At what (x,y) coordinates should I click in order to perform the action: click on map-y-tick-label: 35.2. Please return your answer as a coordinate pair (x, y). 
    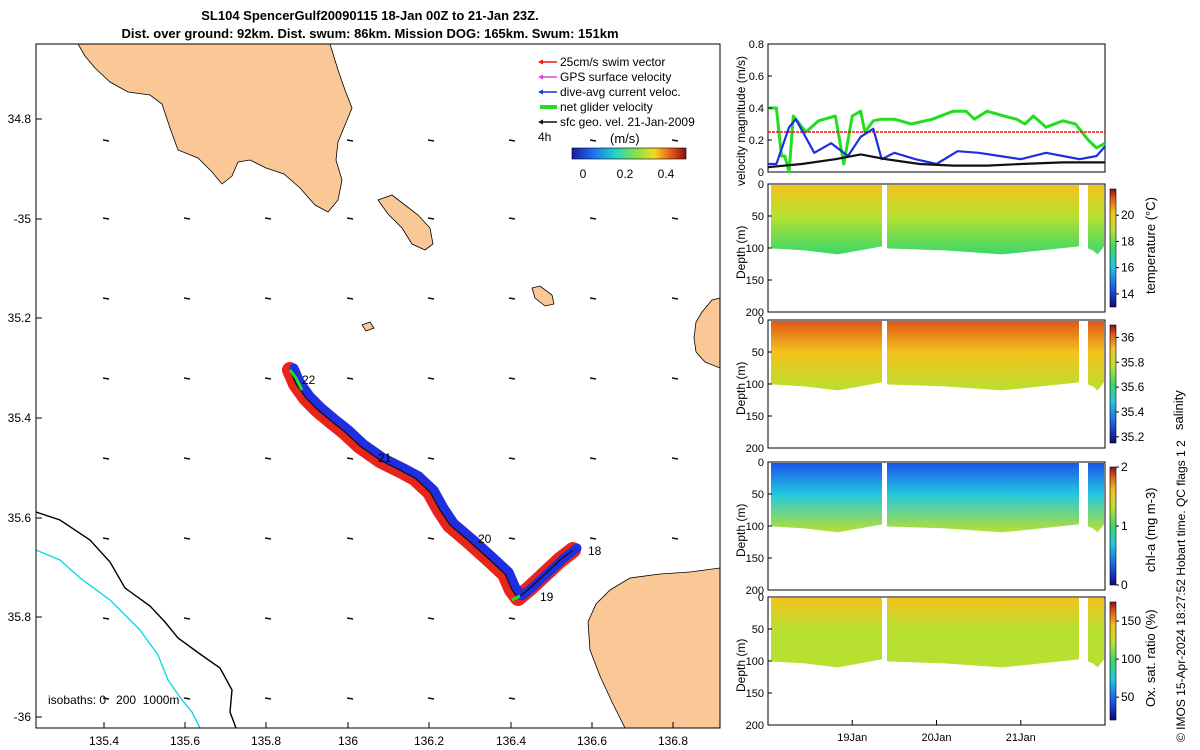
    Looking at the image, I should click on (20, 318).